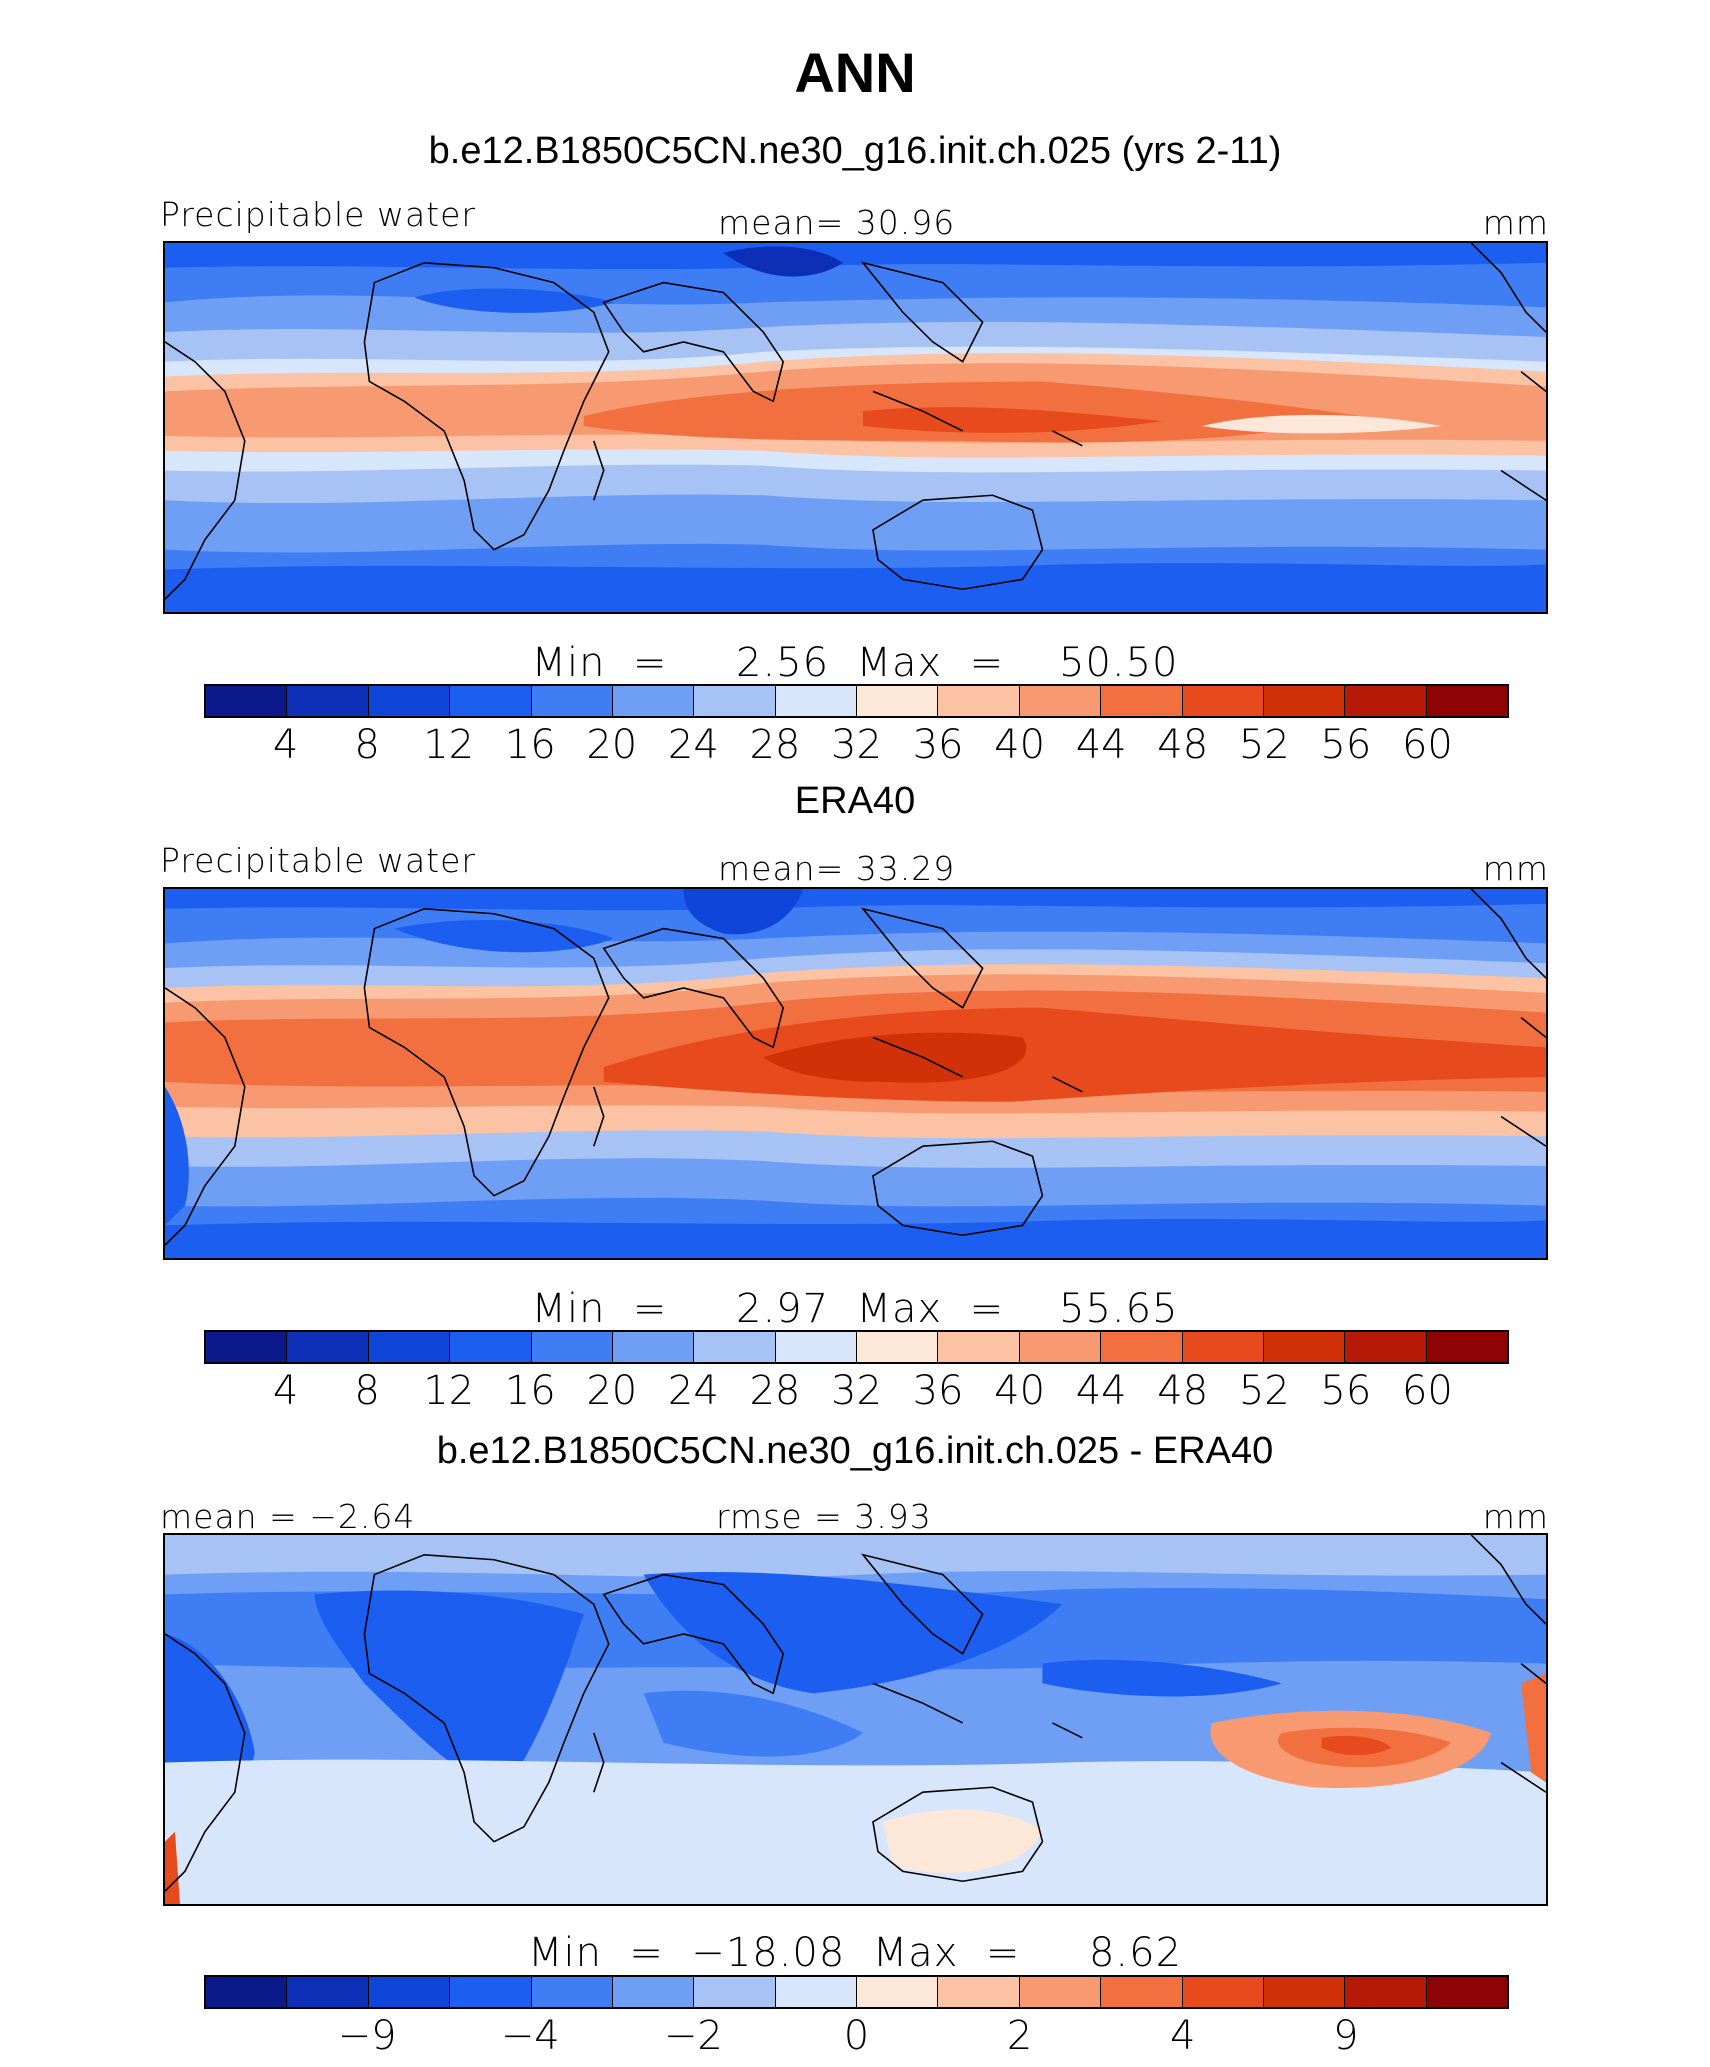 The width and height of the screenshot is (1710, 2067). Describe the element at coordinates (1515, 1516) in the screenshot. I see `panel-3-units-label: mm` at that location.